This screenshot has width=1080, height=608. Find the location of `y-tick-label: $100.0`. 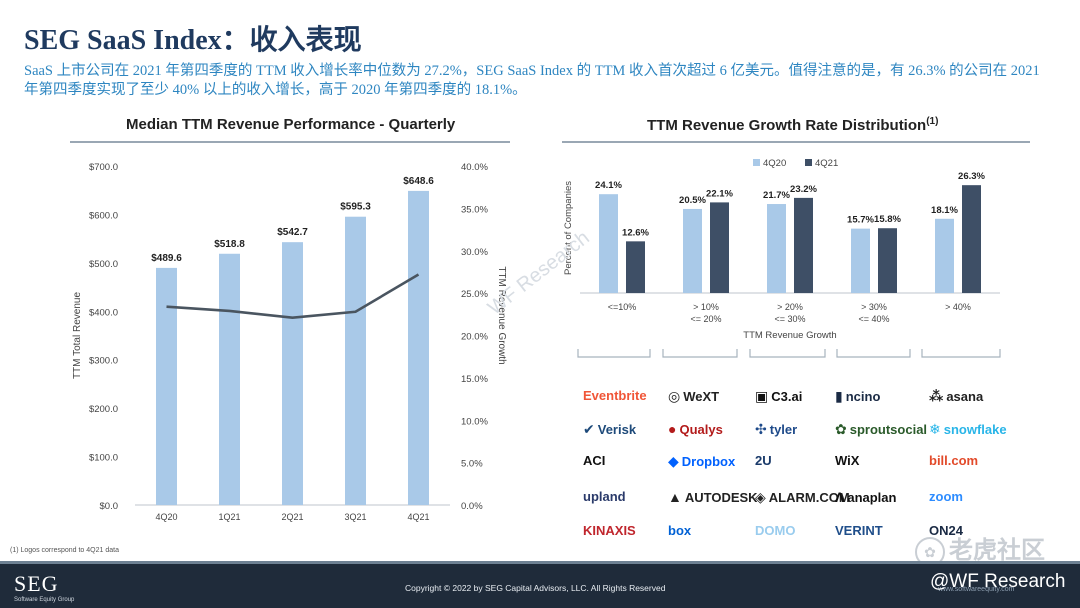

y-tick-label: $100.0 is located at coordinates (103, 458).